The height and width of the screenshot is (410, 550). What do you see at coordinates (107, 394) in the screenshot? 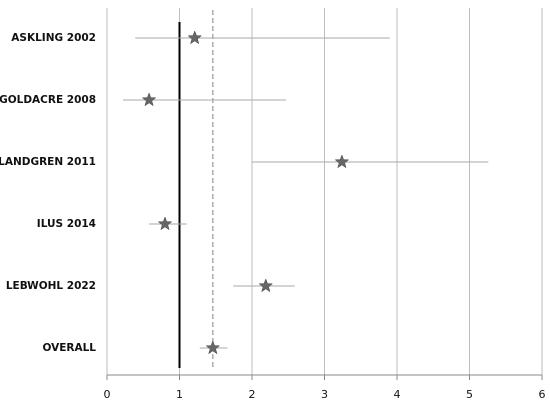
I see `x-tick-label: 0` at bounding box center [107, 394].